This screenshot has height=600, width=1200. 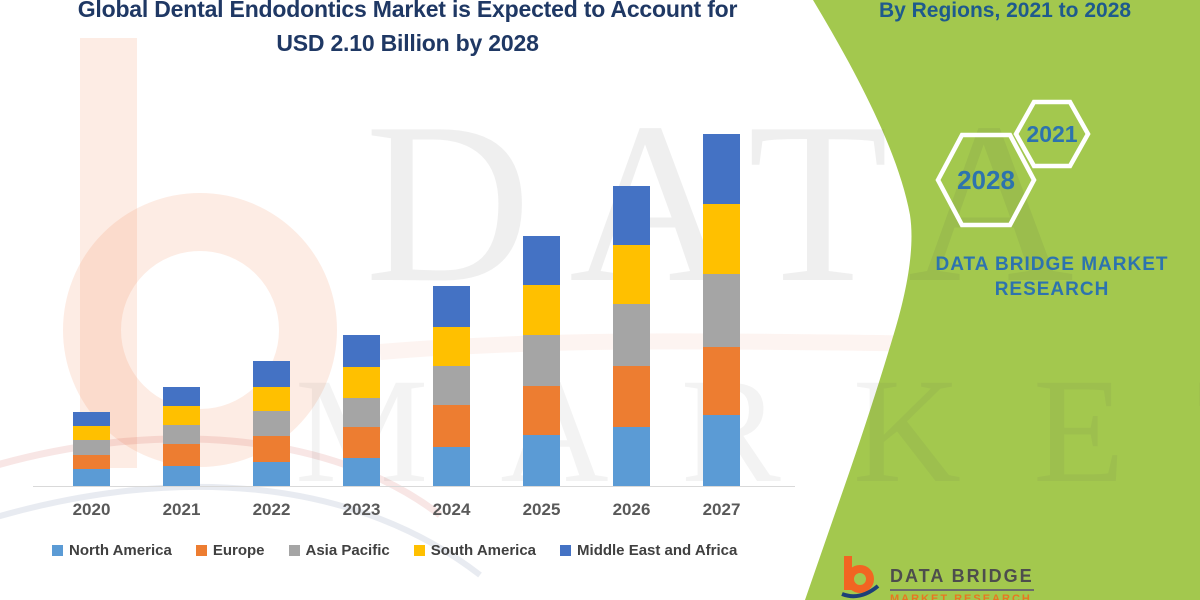 What do you see at coordinates (451, 509) in the screenshot?
I see `x-axis-label-2024: 2024` at bounding box center [451, 509].